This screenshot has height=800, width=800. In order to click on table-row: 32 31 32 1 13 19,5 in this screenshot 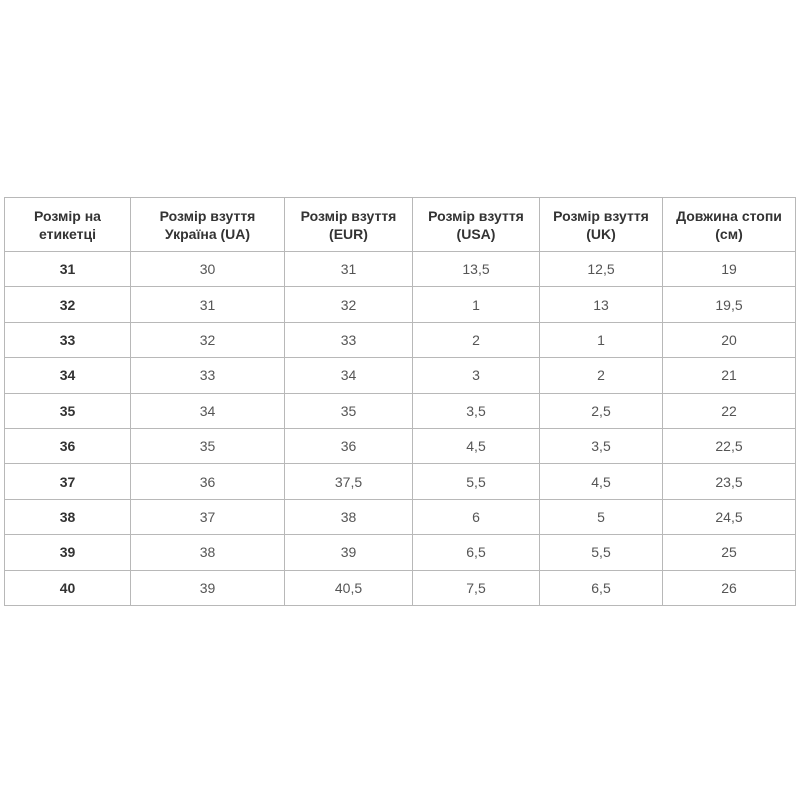, I will do `click(400, 304)`.